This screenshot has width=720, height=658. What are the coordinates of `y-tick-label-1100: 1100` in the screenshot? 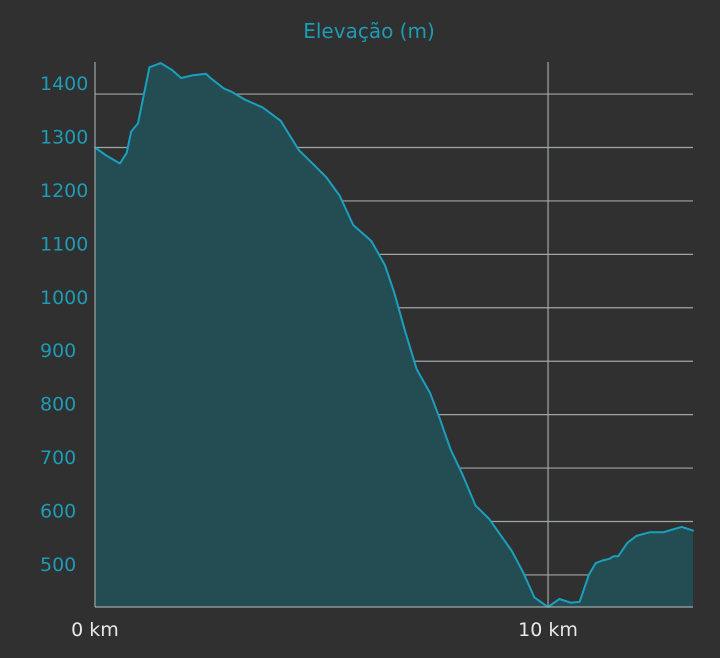 It's located at (64, 244).